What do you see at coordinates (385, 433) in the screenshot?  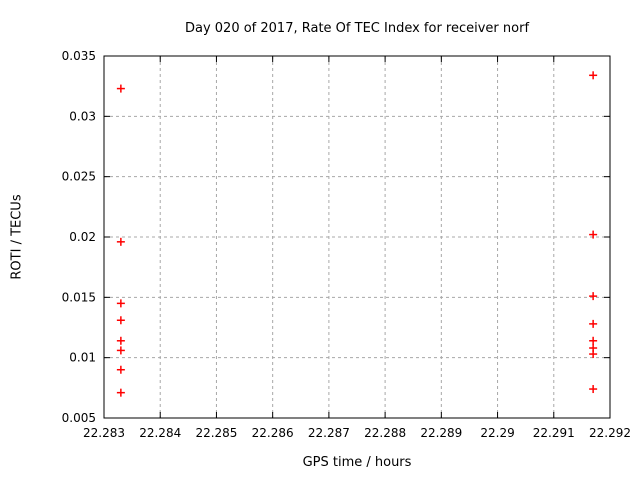 I see `x-tick-label: 22.288` at bounding box center [385, 433].